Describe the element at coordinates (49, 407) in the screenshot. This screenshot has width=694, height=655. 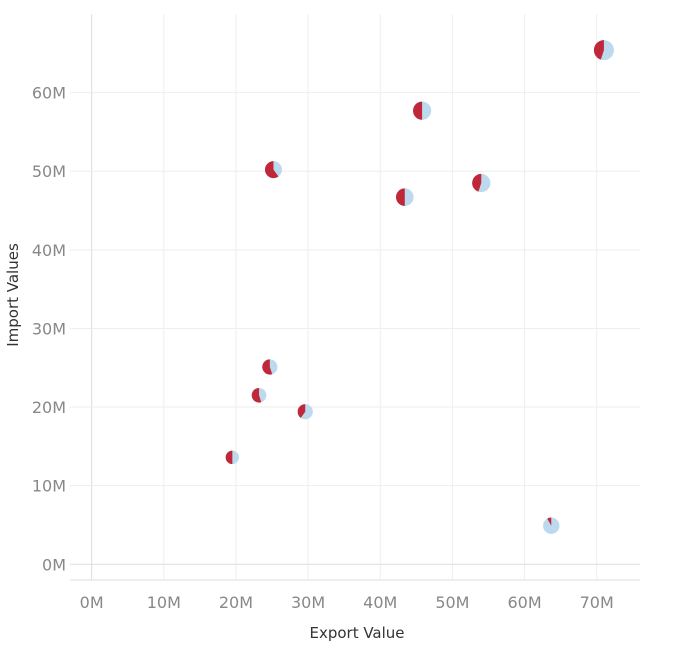
I see `y-tick-label: 20M` at that location.